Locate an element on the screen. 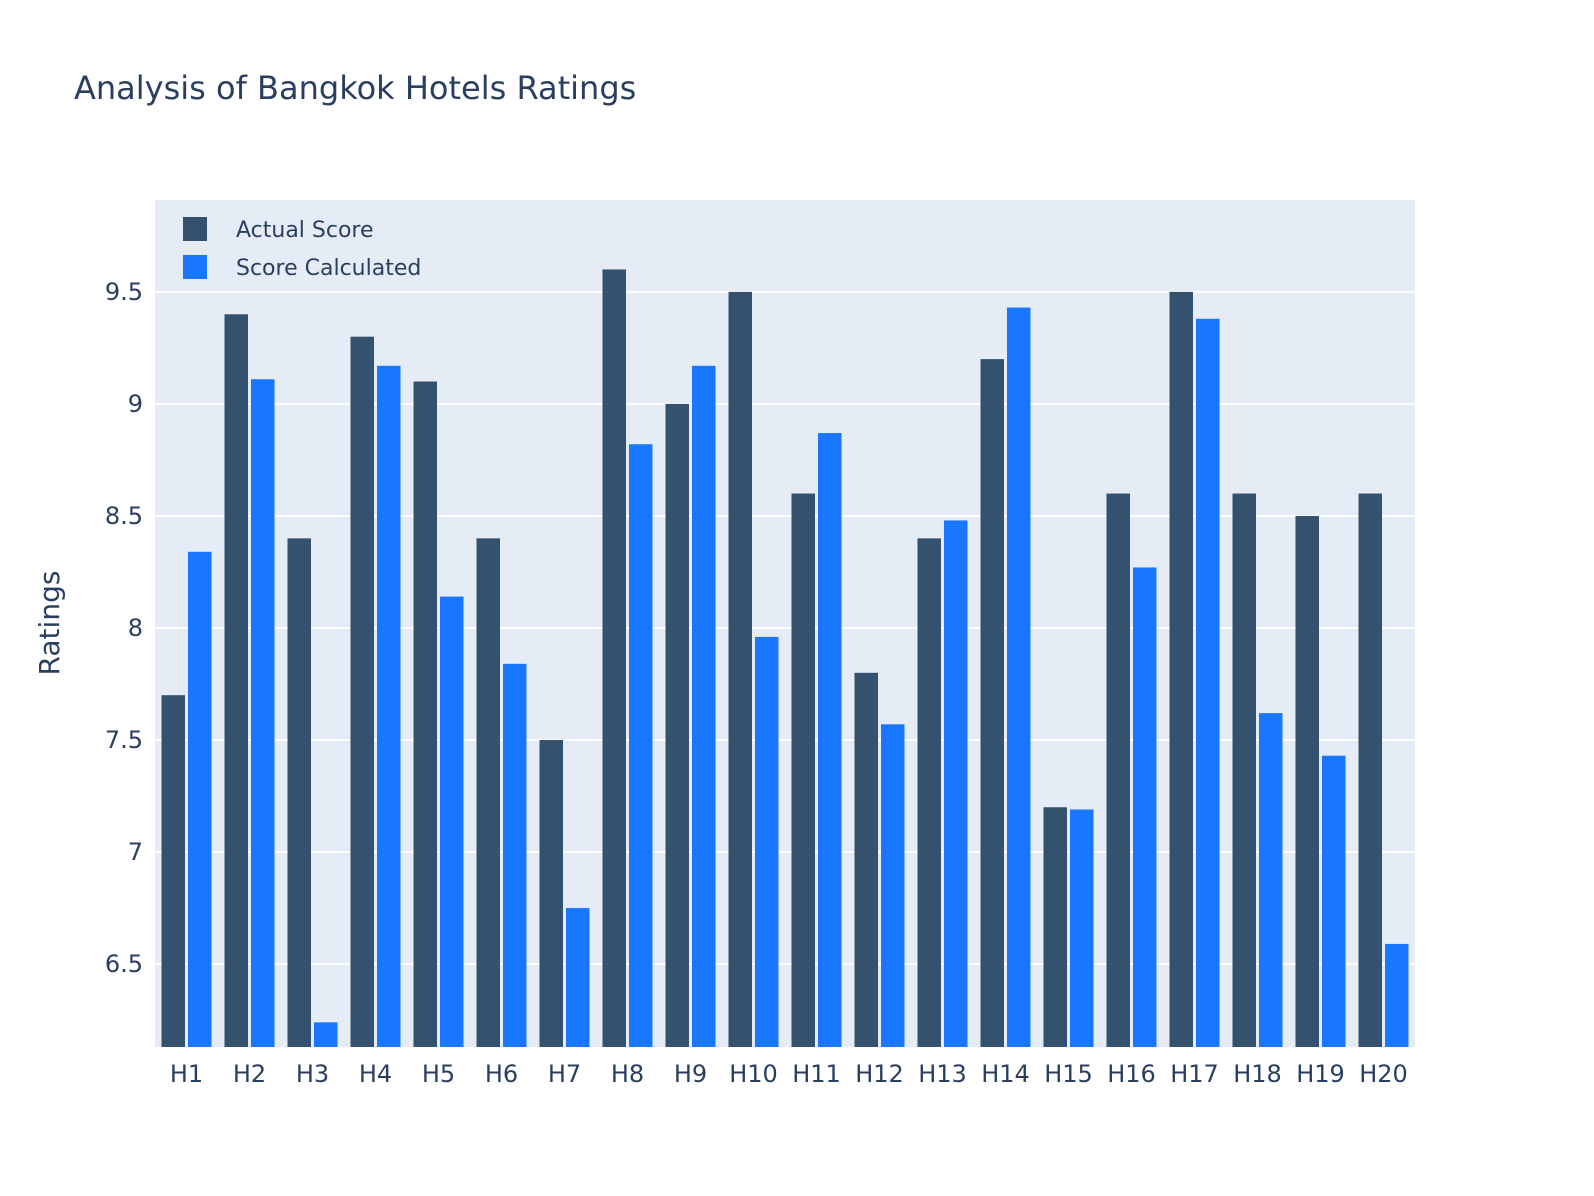  x-tick-label: H15 is located at coordinates (1068, 1074).